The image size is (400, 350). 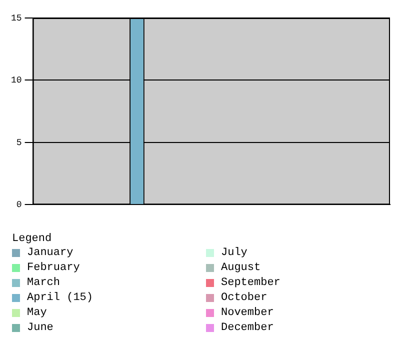 I want to click on y-tick-label: 10, so click(x=16, y=81).